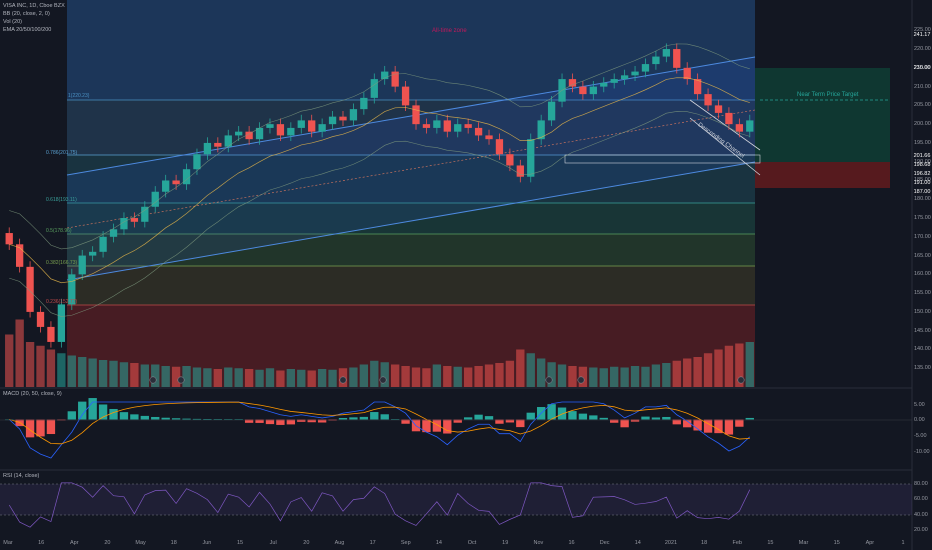 This screenshot has height=550, width=932. Describe the element at coordinates (74, 543) in the screenshot. I see `time-axis-label: Apr` at that location.